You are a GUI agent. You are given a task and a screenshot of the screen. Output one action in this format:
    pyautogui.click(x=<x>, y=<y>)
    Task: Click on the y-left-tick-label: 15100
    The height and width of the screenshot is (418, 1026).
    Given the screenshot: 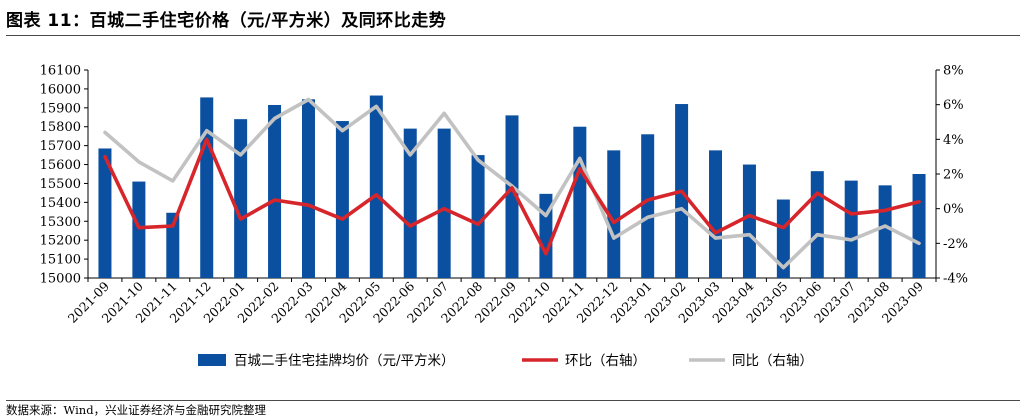 What is the action you would take?
    pyautogui.click(x=60, y=260)
    